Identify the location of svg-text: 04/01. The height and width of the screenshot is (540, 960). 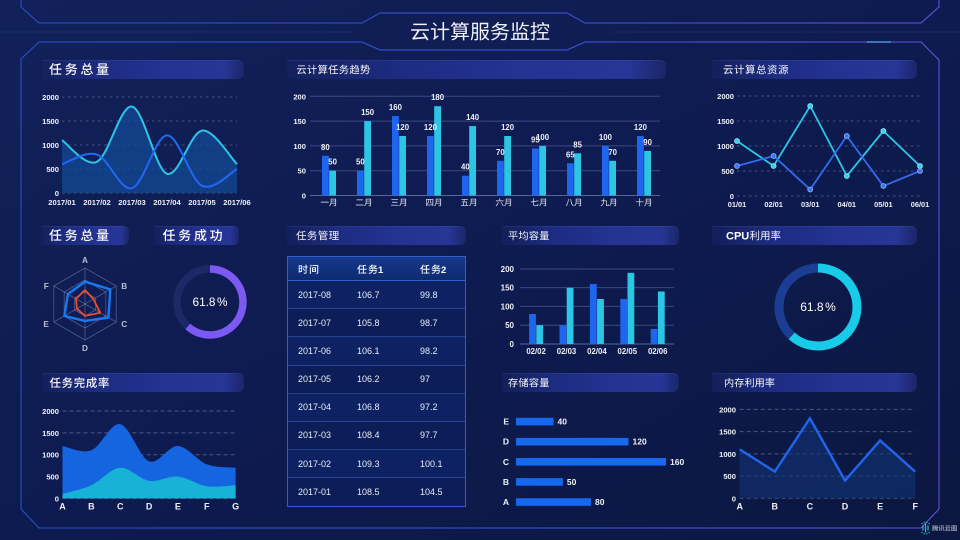
(847, 204).